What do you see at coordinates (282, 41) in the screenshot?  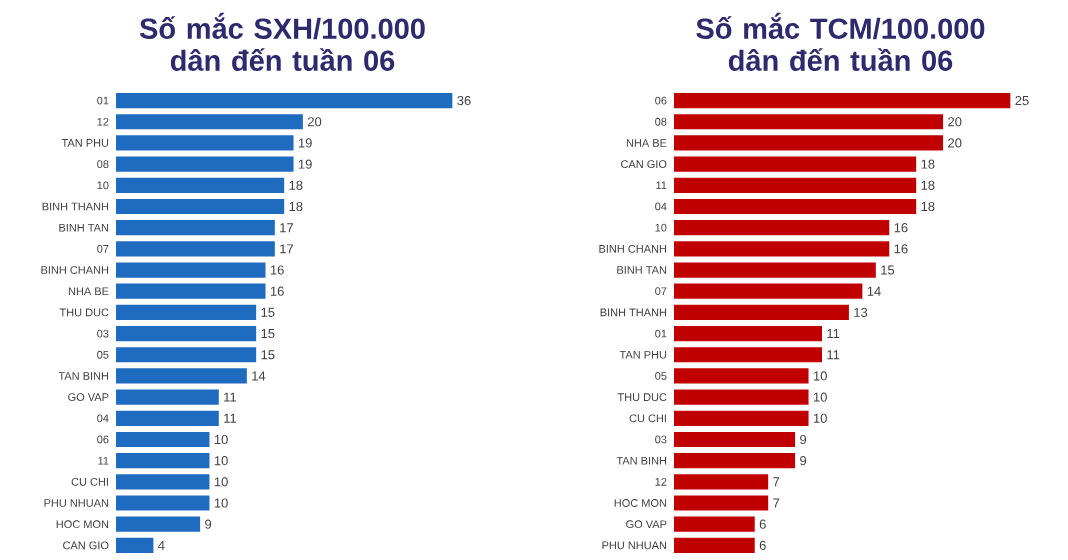 I see `chart-title: Số mắc SXH/100.000 dân đến tuần 06` at bounding box center [282, 41].